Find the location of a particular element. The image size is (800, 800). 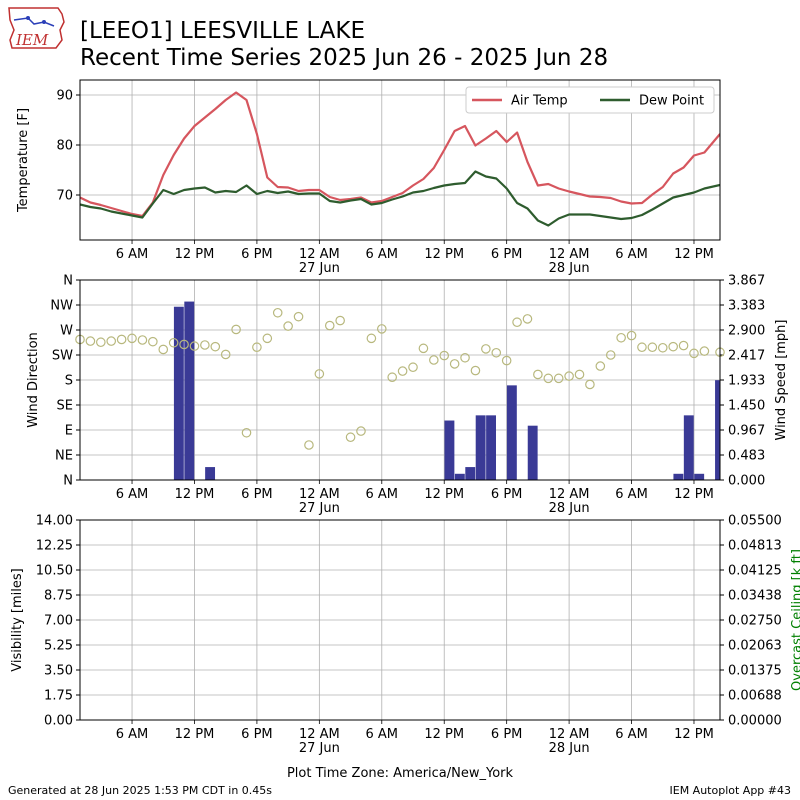

wind-direction-axis-label: Wind Direction is located at coordinates (33, 380).